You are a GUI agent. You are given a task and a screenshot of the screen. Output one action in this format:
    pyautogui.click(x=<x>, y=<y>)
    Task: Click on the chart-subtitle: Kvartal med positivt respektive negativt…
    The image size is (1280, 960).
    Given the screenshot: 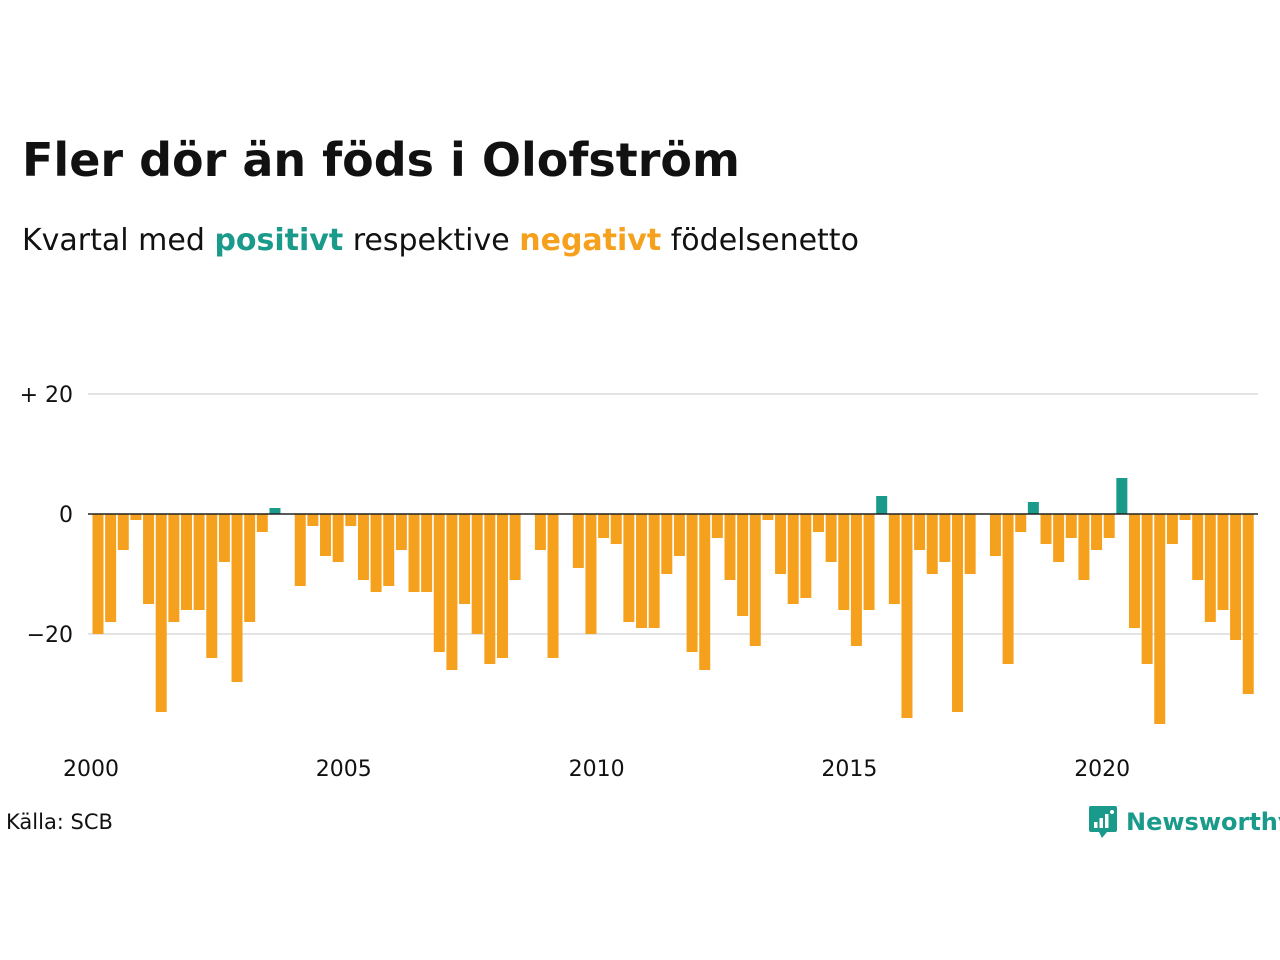 What is the action you would take?
    pyautogui.click(x=440, y=241)
    